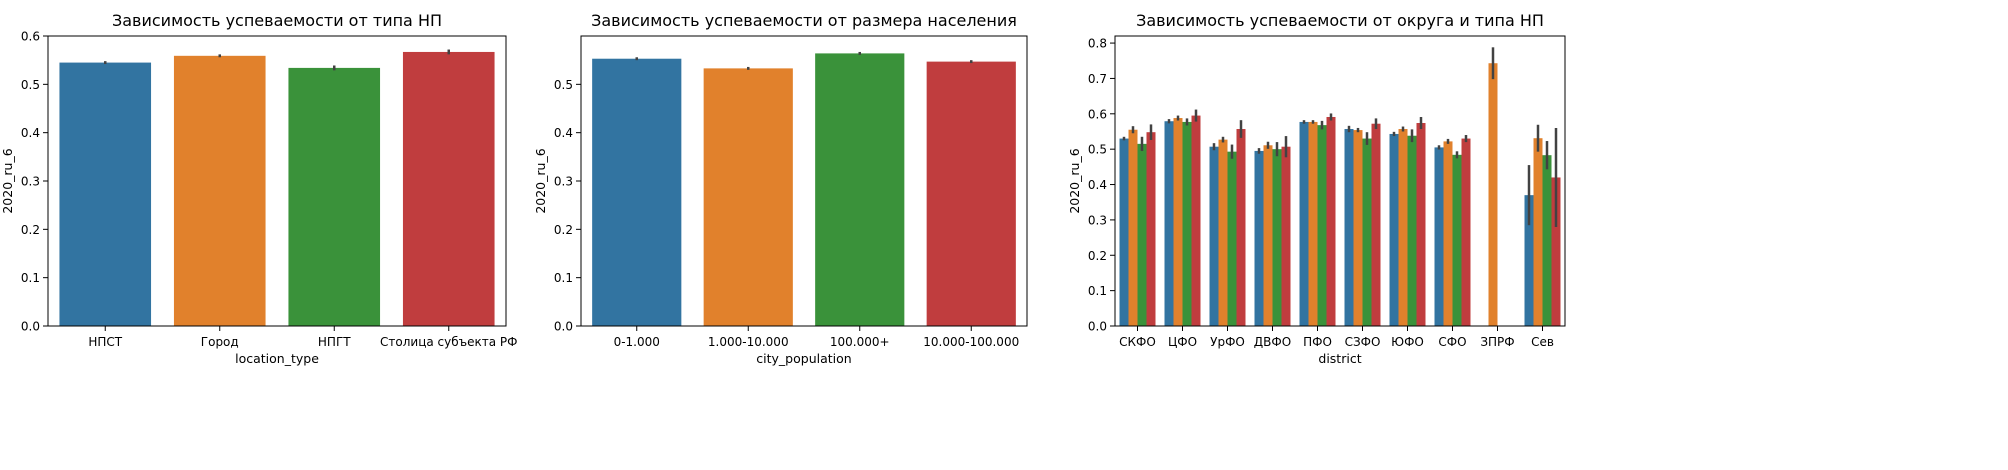 This screenshot has width=2008, height=470. Describe the element at coordinates (637, 342) in the screenshot. I see `x-tick-label: 0-1.000` at that location.